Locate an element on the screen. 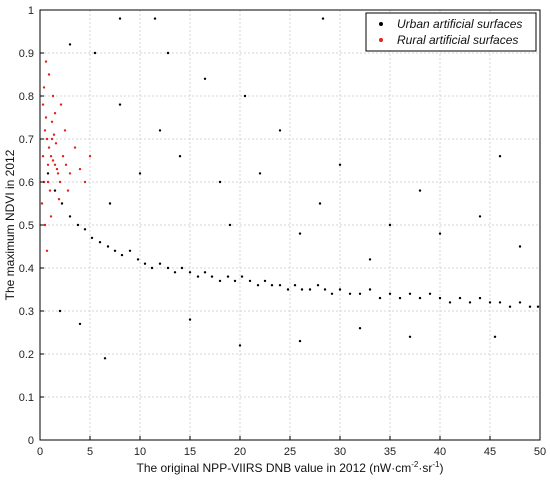 Image resolution: width=550 pixels, height=481 pixels. y-tick-label: 0.9 is located at coordinates (26, 54).